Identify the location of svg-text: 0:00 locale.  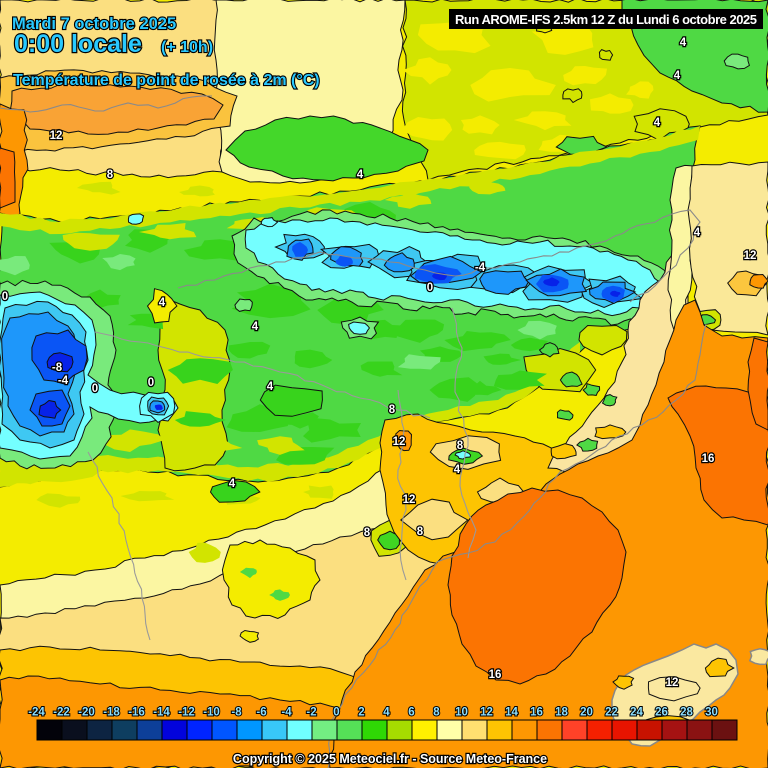
(78, 44).